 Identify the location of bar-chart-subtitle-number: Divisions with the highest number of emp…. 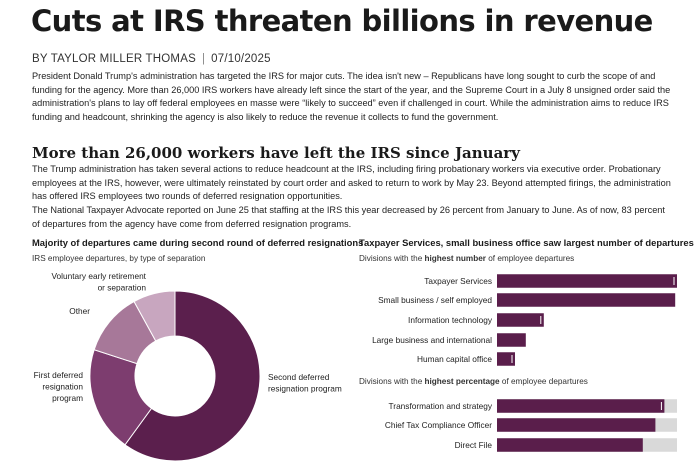
(466, 258).